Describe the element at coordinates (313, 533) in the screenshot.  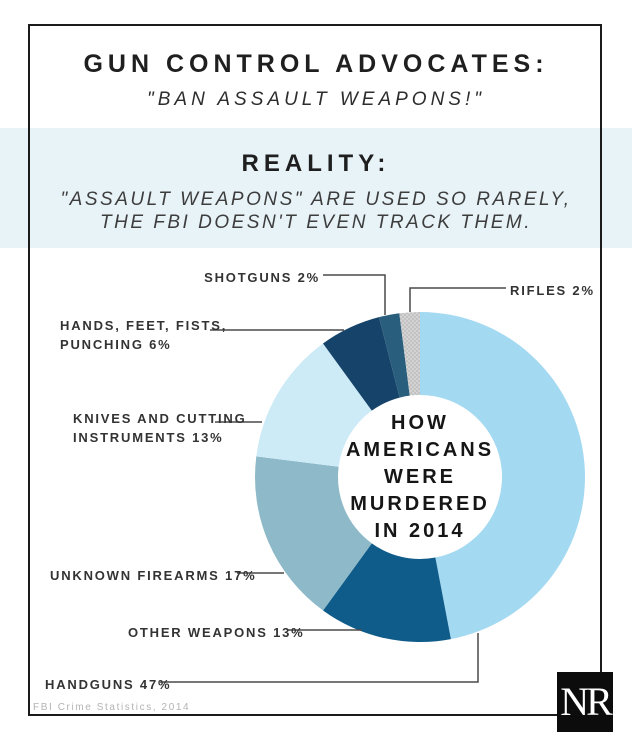
I see `donut-segment-unknown-firearms` at that location.